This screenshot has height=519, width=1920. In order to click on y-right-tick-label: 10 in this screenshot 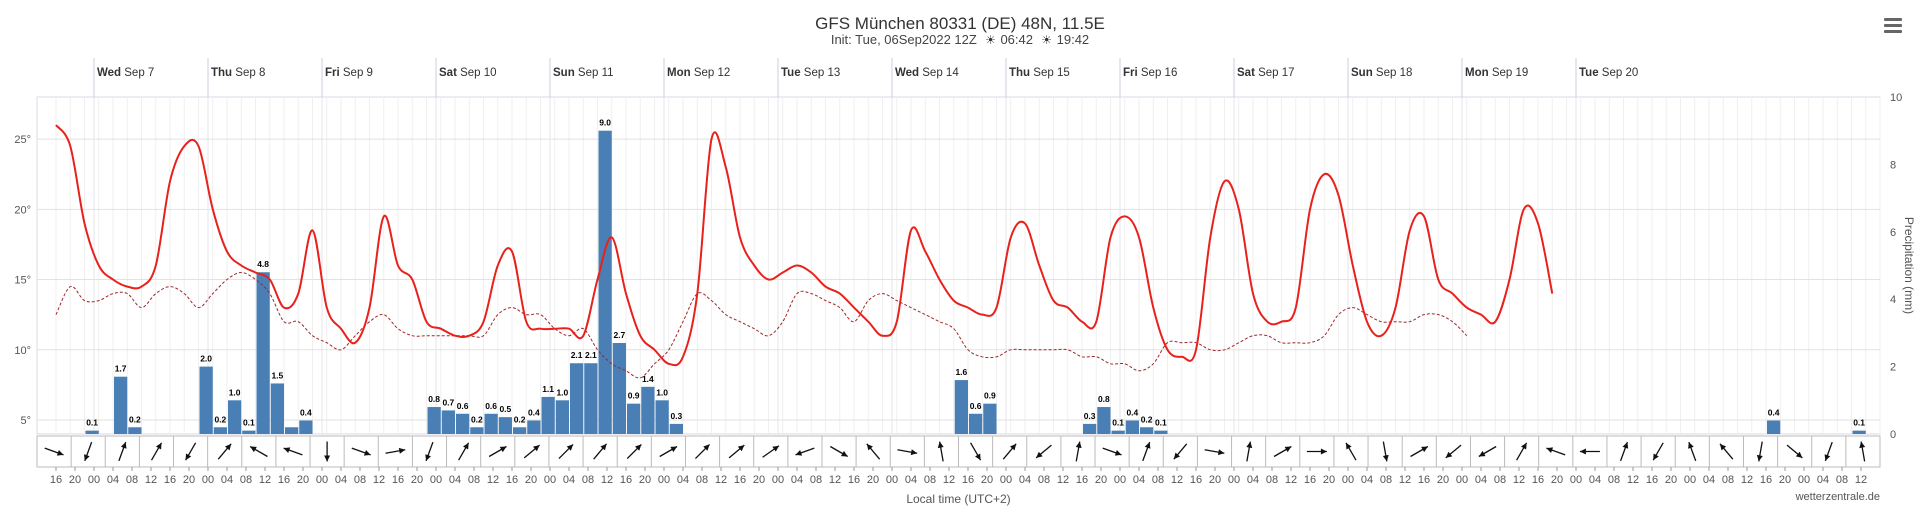, I will do `click(1896, 98)`.